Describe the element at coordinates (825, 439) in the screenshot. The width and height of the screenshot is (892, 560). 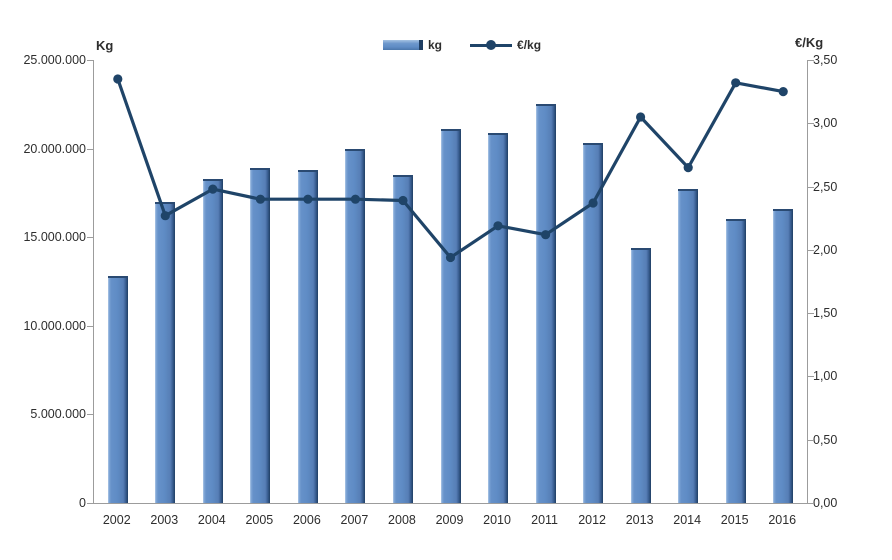
I see `right-tick-label: 0,50` at that location.